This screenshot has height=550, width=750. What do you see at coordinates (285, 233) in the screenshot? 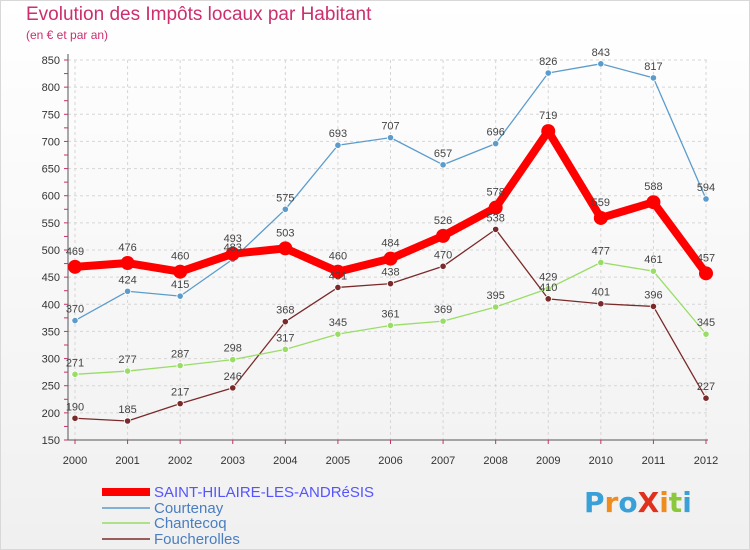
I see `data-label: 503` at bounding box center [285, 233].